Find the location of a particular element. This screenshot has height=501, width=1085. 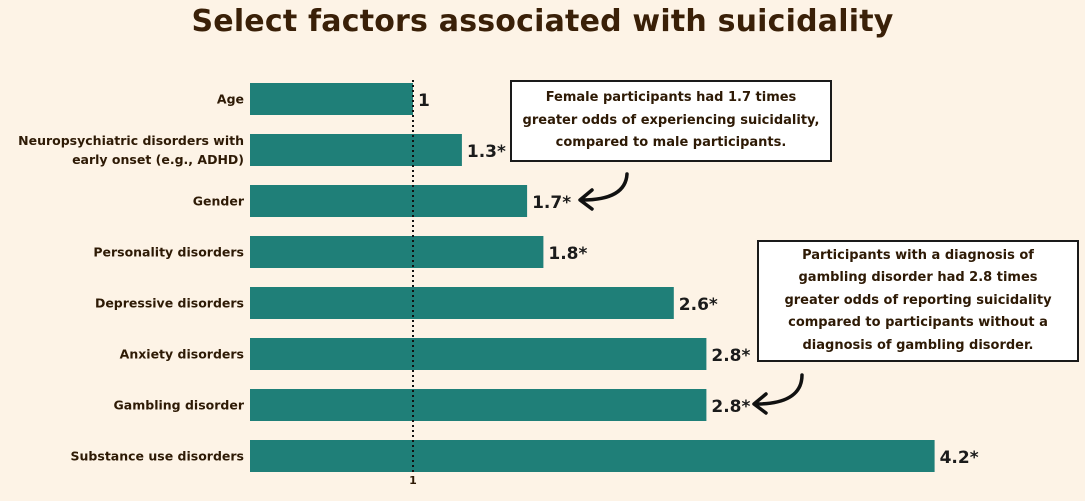

value-label: 4.2* is located at coordinates (959, 458).